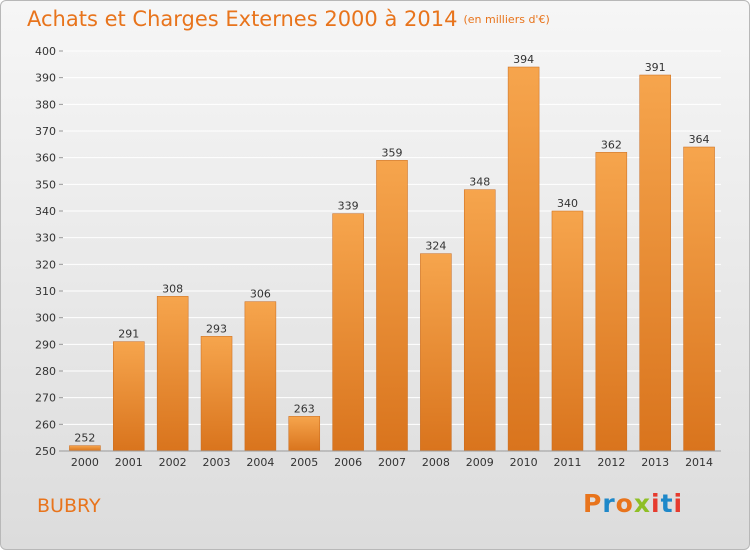 This screenshot has width=750, height=550. Describe the element at coordinates (699, 139) in the screenshot. I see `value-label: 364` at that location.